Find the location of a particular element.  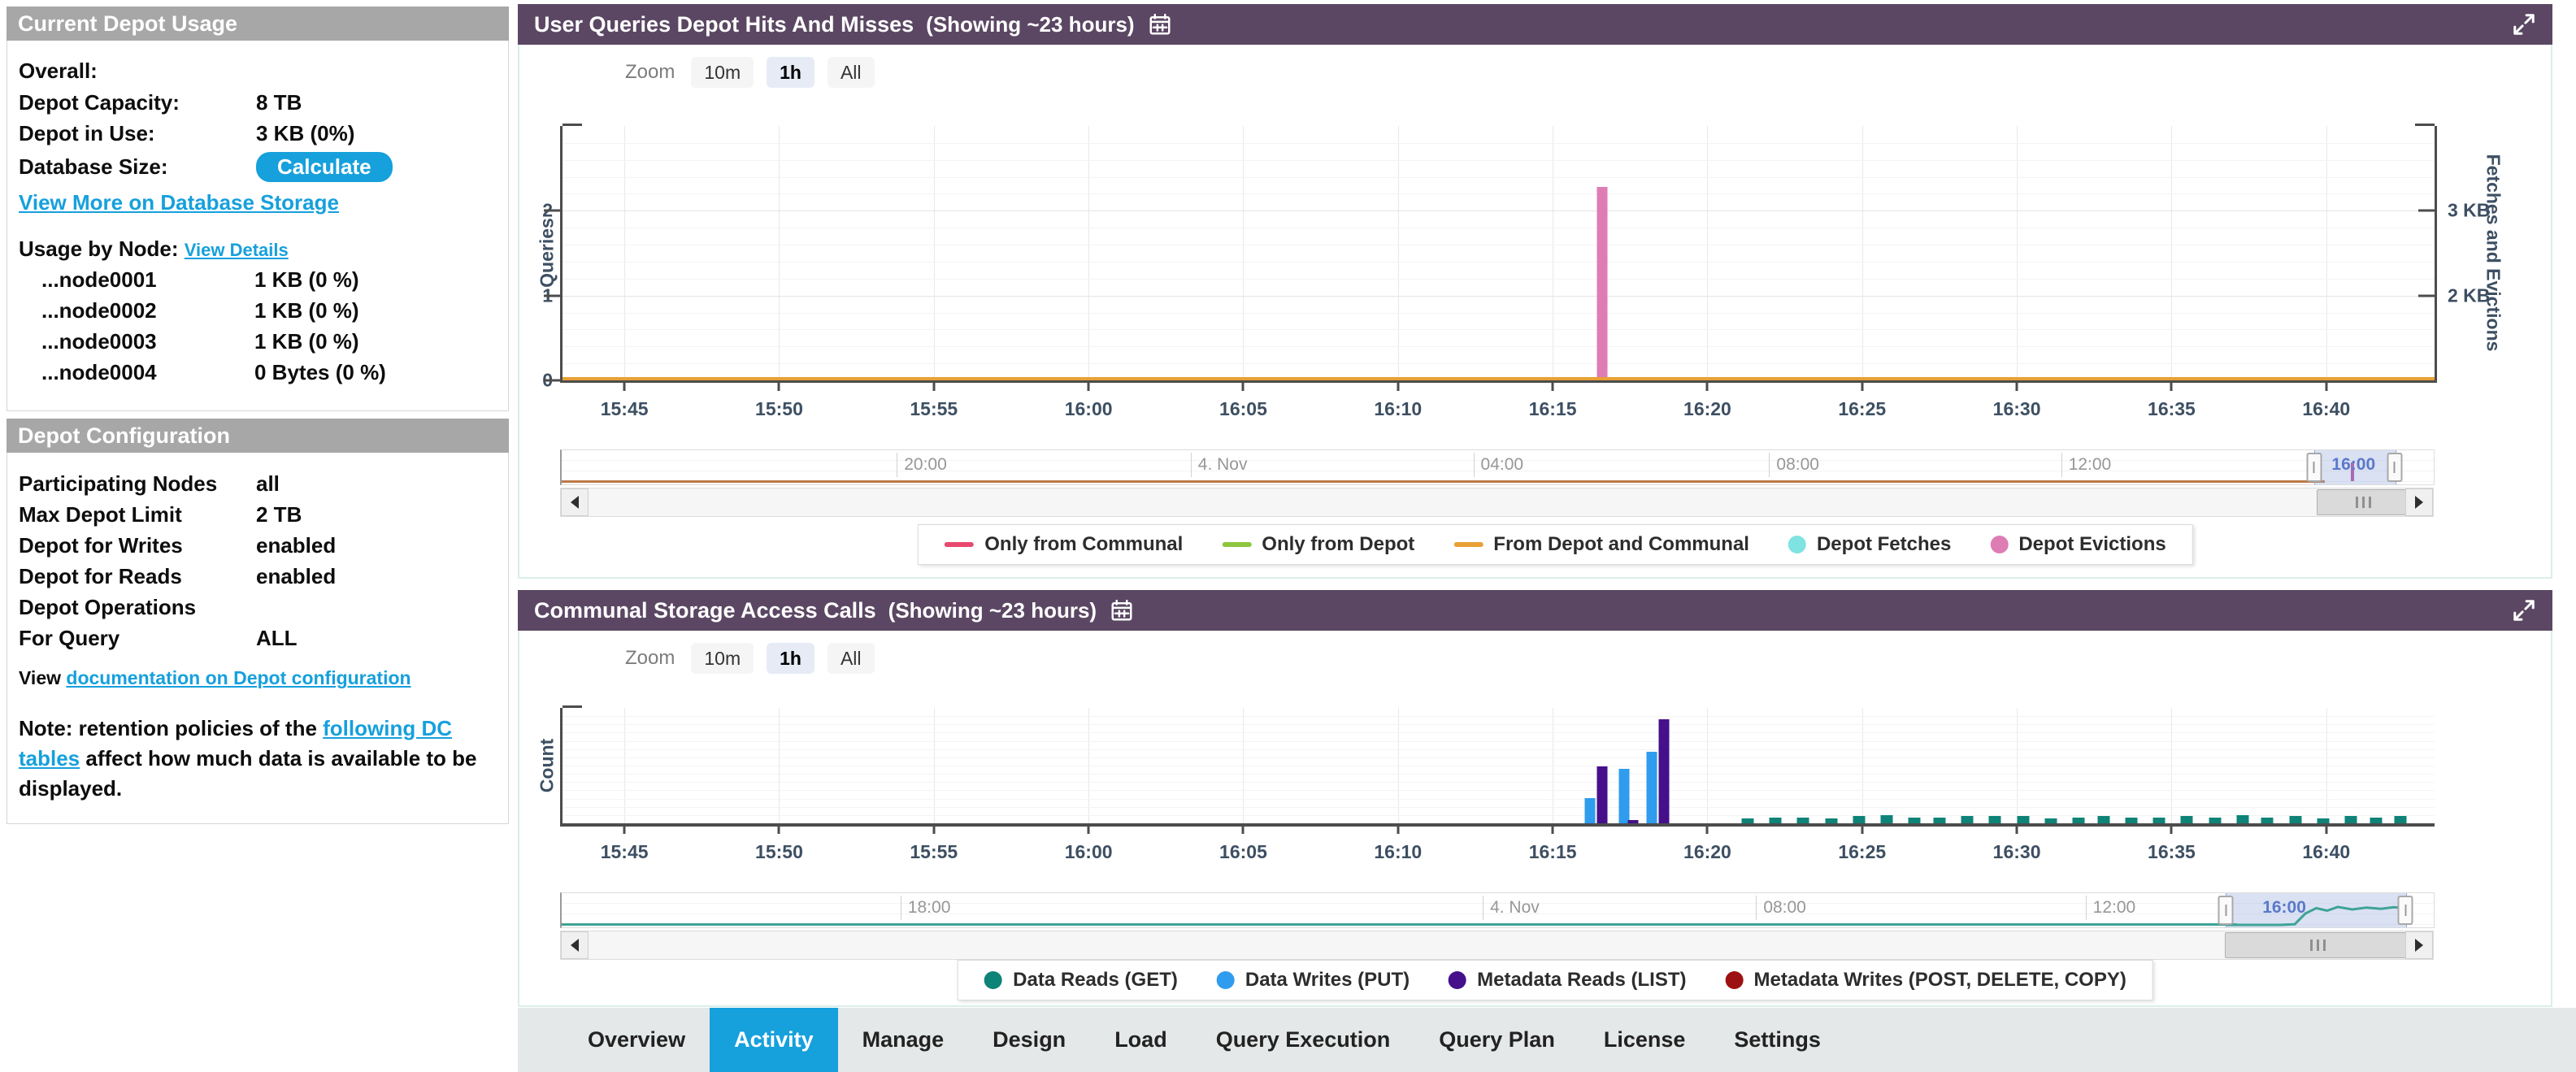

navigator: 20:00 4. Nov 04:00 08:00 12:00 16:00 is located at coordinates (1497, 467).